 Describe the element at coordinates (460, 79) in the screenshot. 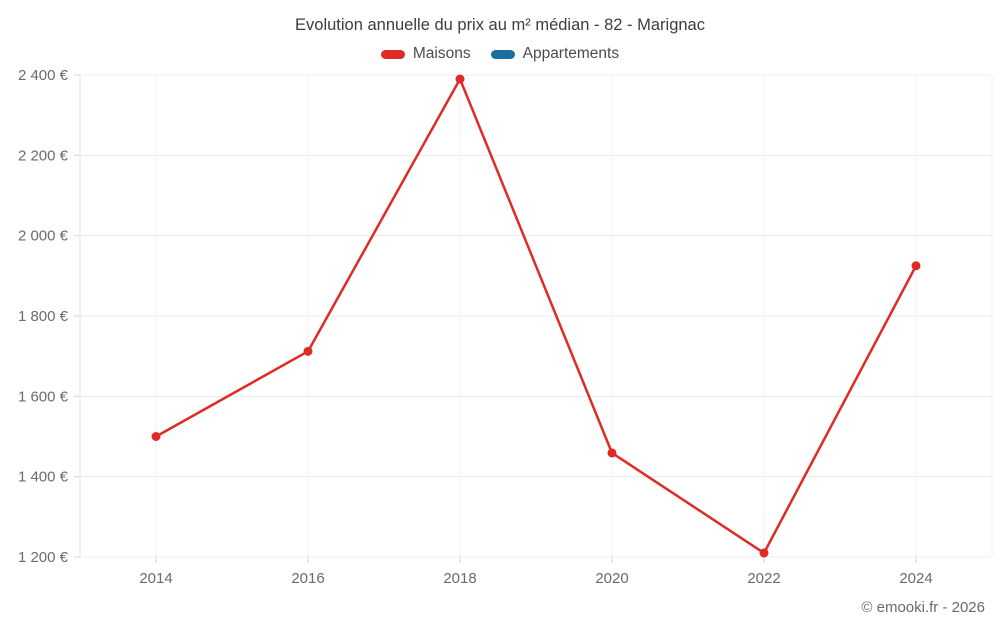

I see `data-point-maisons-2018` at that location.